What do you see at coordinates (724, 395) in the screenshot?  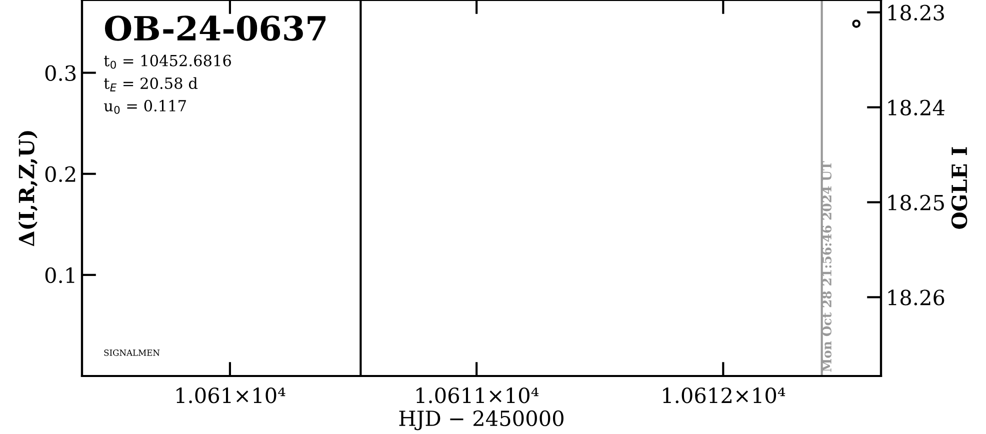 I see `x-tick-label: 1.0612×10⁴` at bounding box center [724, 395].